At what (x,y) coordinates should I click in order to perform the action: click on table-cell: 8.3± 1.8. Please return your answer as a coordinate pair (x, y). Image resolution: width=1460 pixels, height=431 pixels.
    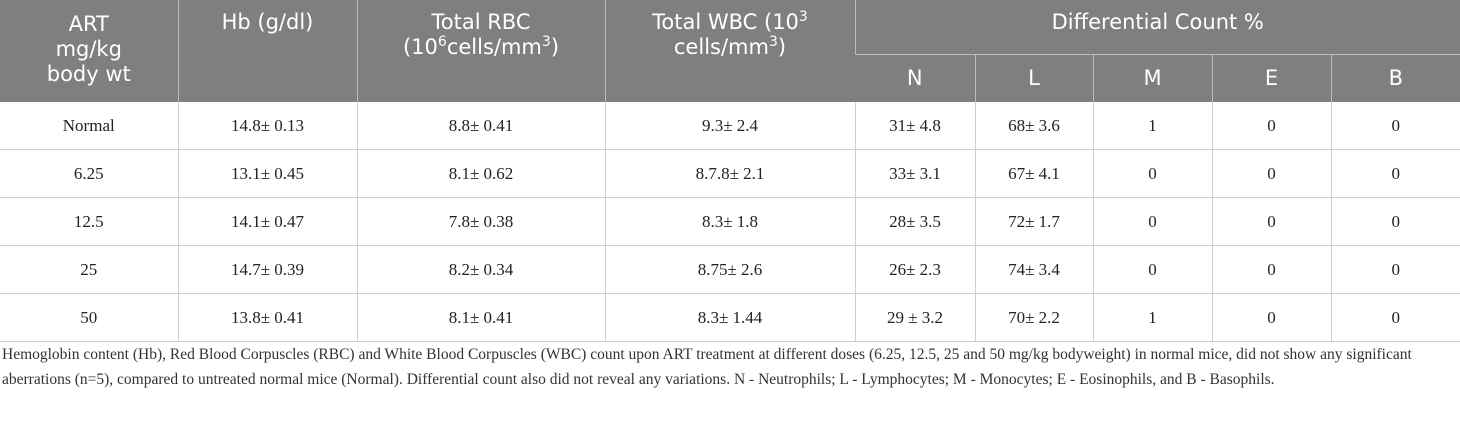
    Looking at the image, I should click on (729, 221).